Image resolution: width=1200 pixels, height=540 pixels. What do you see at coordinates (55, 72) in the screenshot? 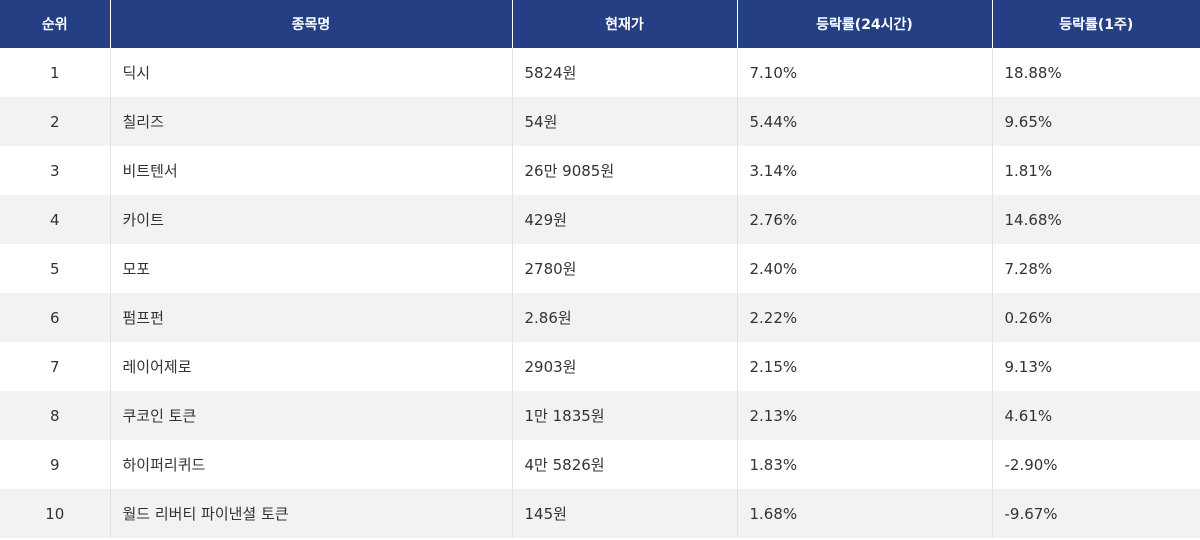
I see `rank-cell: 1` at bounding box center [55, 72].